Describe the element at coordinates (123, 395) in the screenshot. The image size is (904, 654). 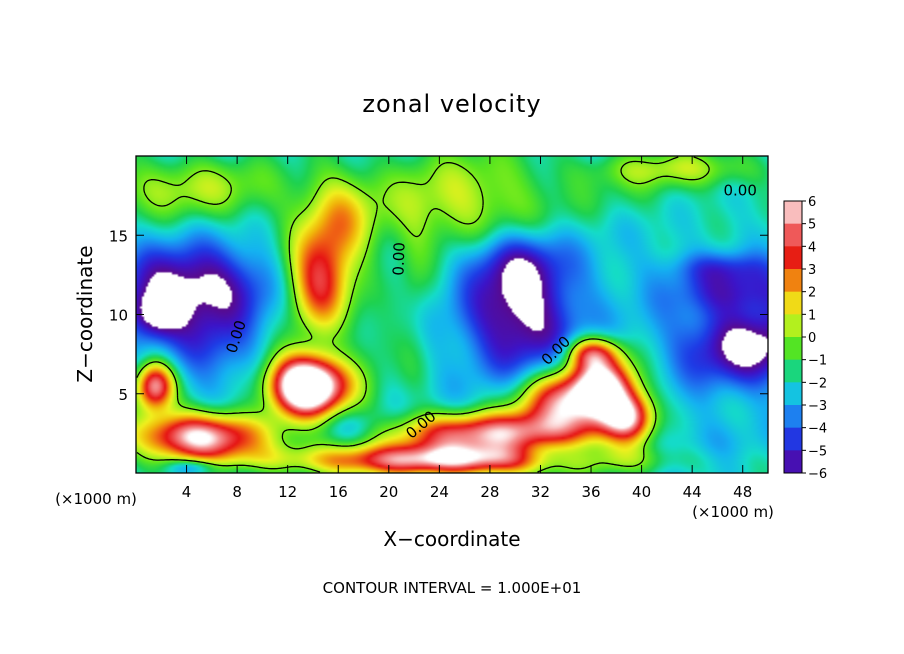
I see `y-tick-label: 5` at that location.